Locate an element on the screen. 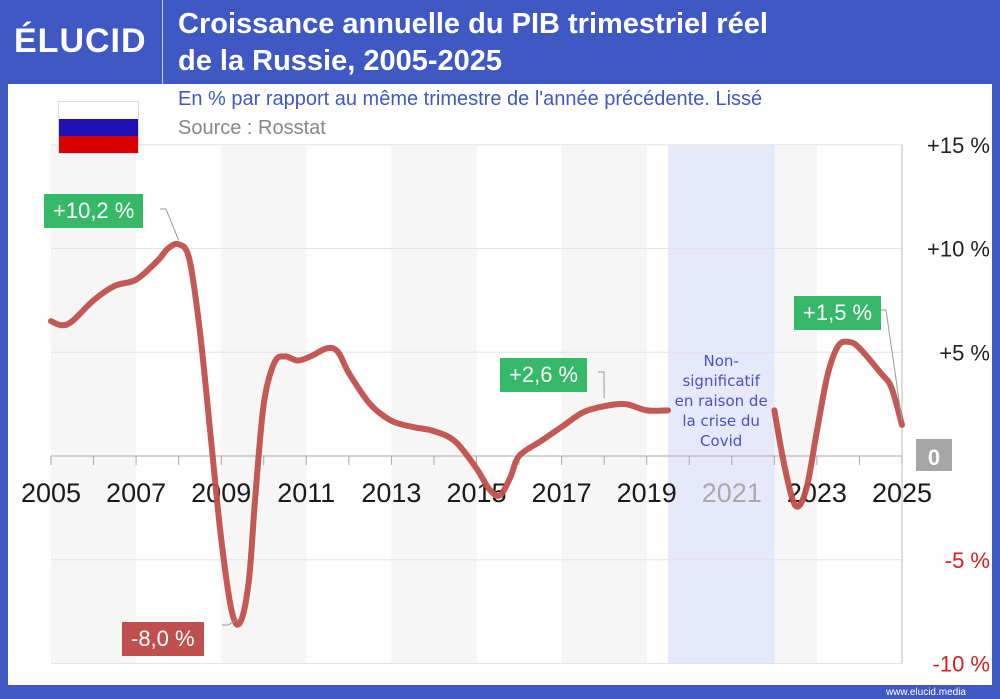 This screenshot has width=1000, height=699. x-tick-label: 2017 is located at coordinates (562, 493).